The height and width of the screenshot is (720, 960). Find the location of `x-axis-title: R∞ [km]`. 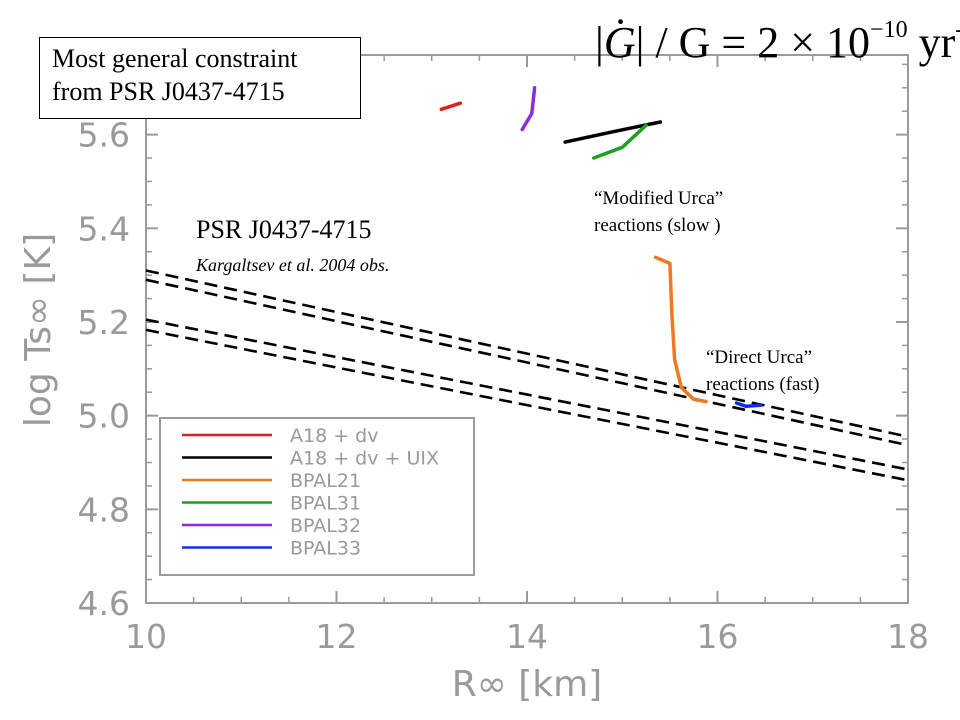

x-axis-title: R∞ [km] is located at coordinates (527, 684).